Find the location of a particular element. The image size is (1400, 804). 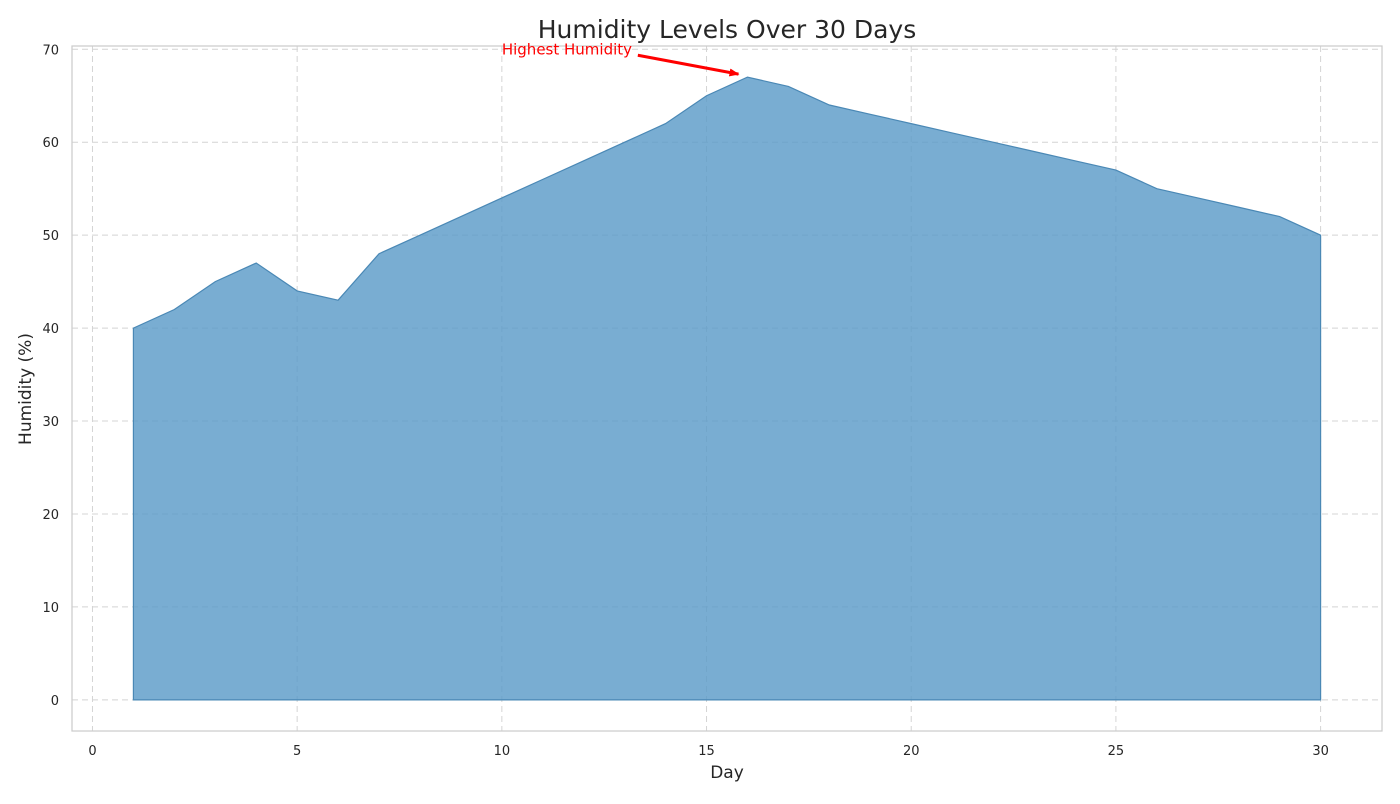

y-axis-ticks: 0 10 20 30 40 50 60 70 is located at coordinates (50, 376).